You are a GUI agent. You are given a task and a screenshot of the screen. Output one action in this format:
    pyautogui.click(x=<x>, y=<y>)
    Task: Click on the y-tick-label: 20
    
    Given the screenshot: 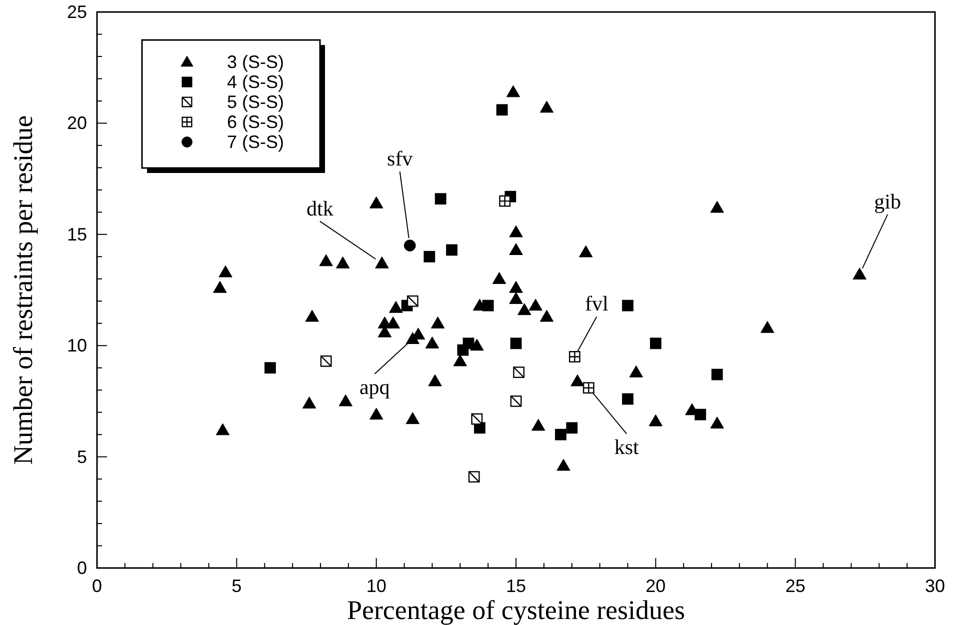 What is the action you would take?
    pyautogui.click(x=76, y=123)
    